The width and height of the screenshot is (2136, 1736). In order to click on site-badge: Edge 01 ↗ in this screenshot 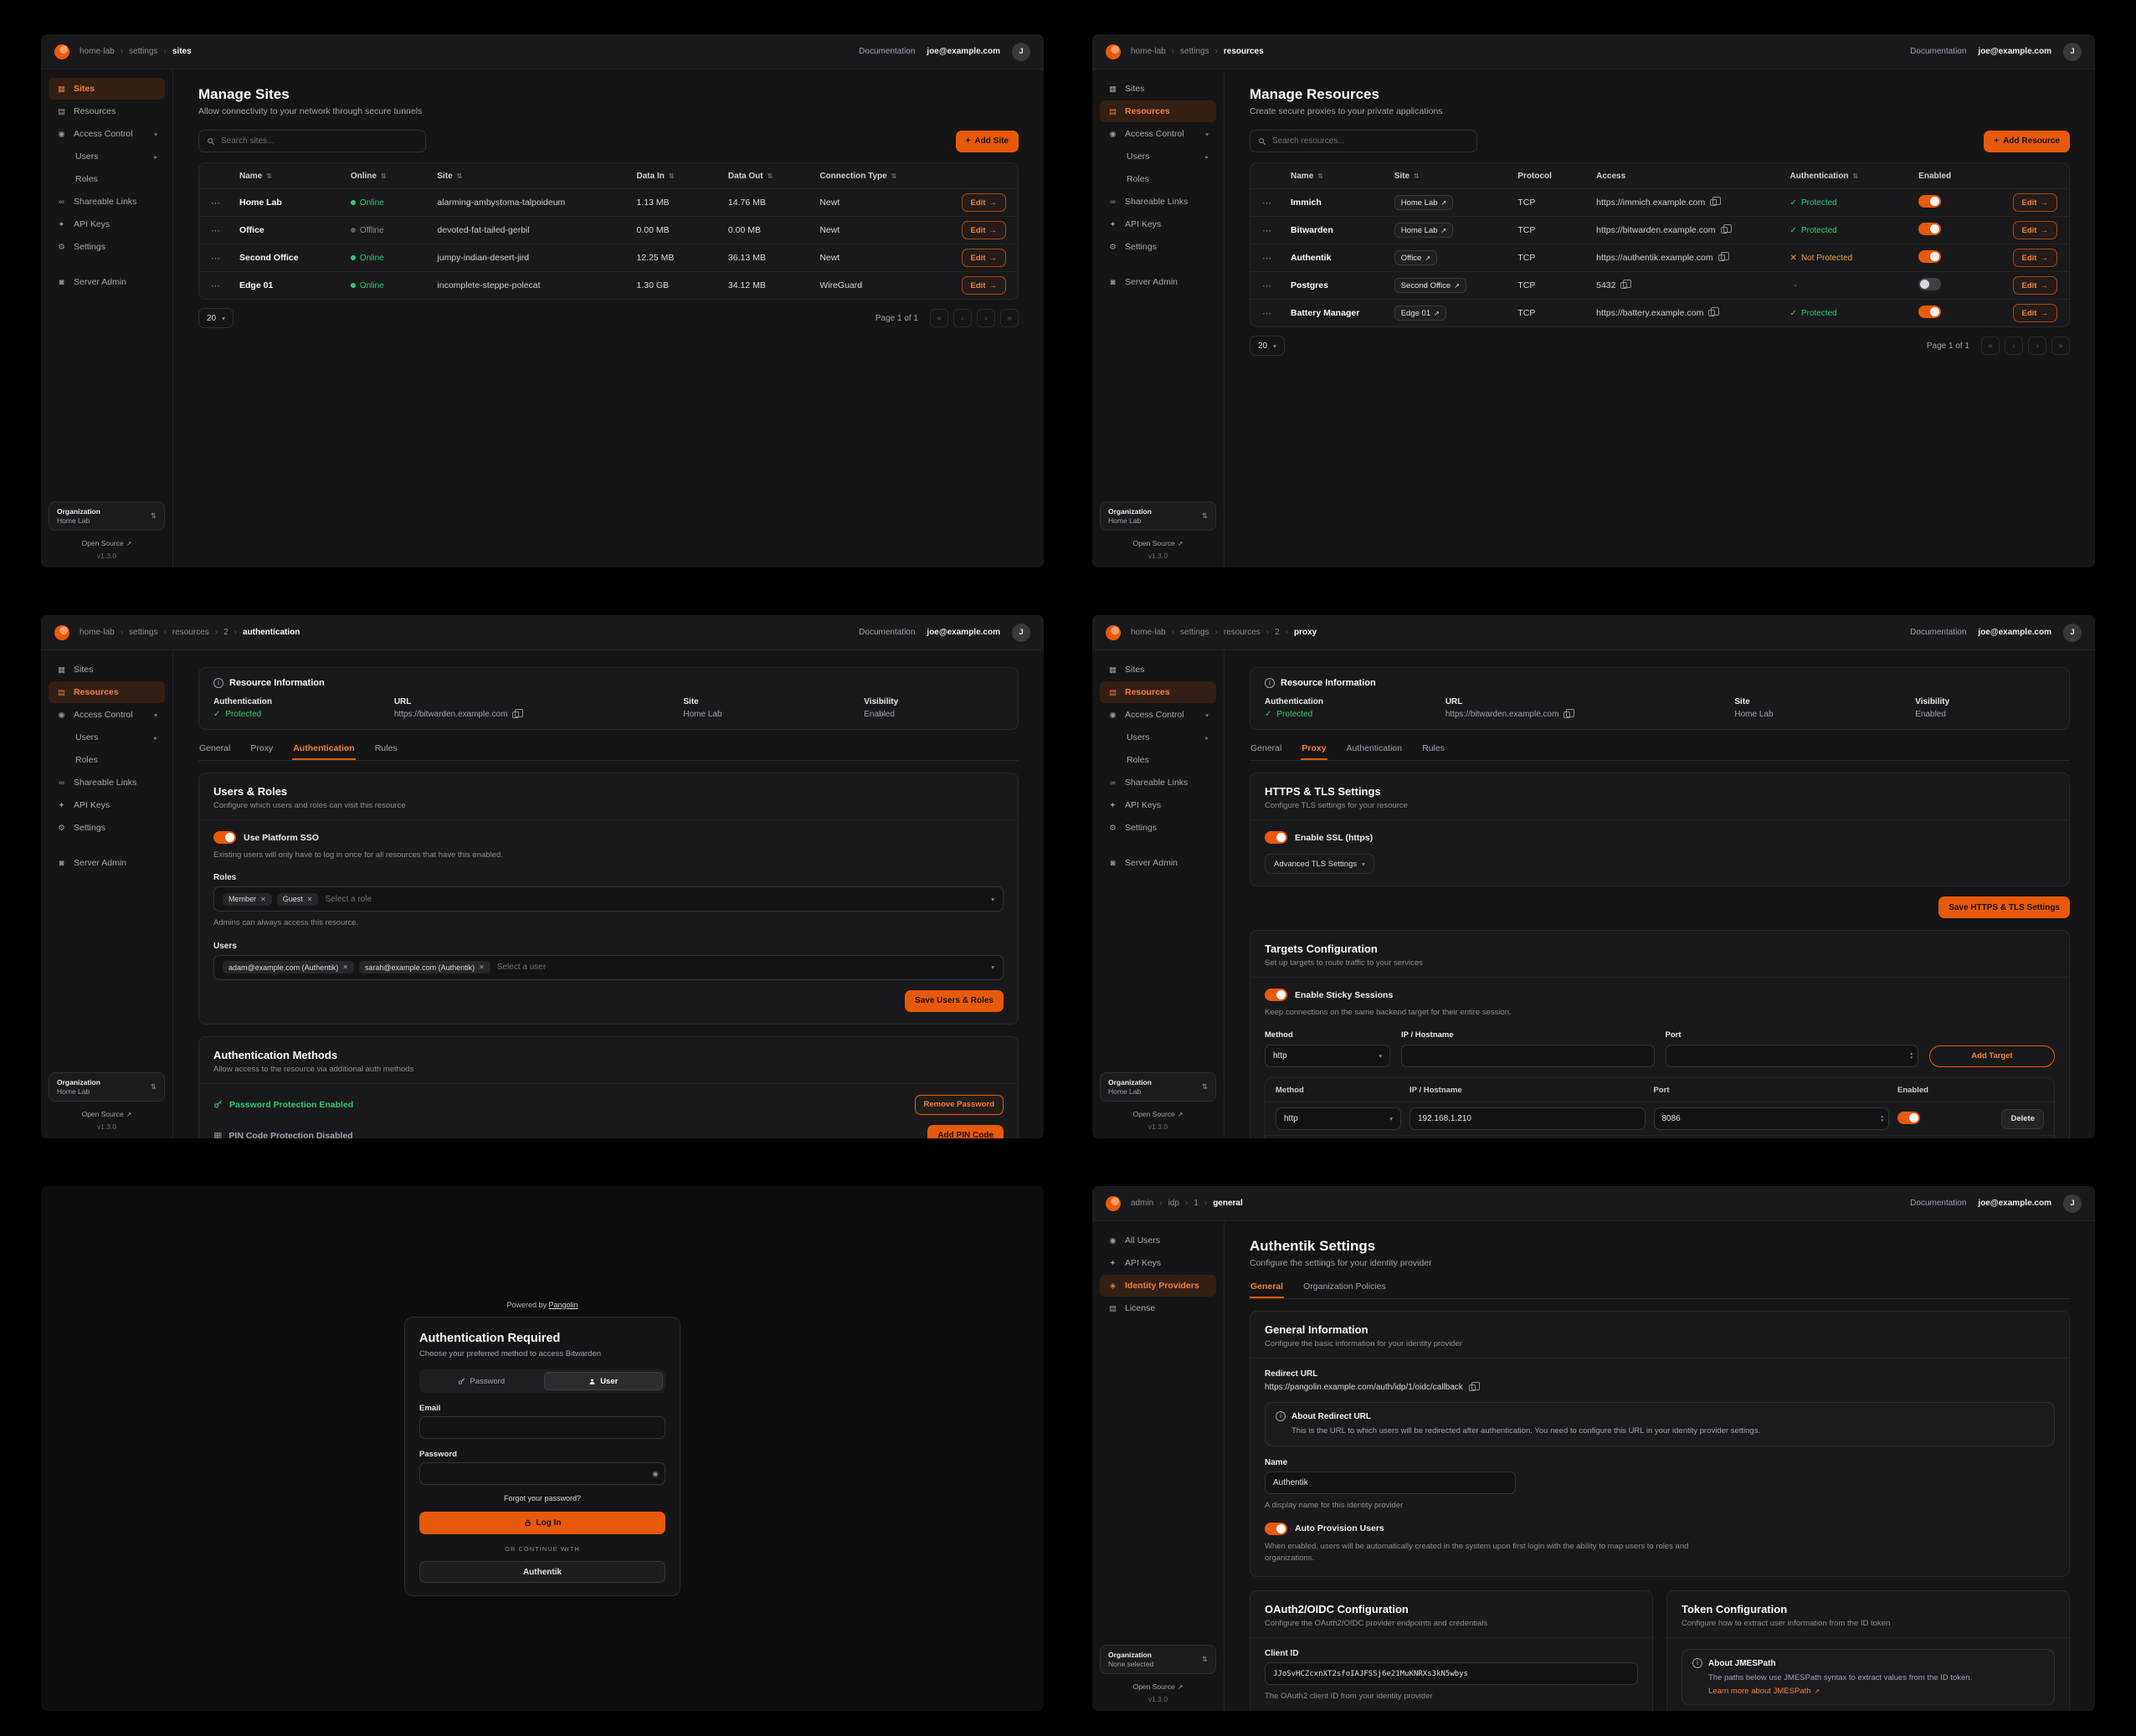, I will do `click(1420, 313)`.